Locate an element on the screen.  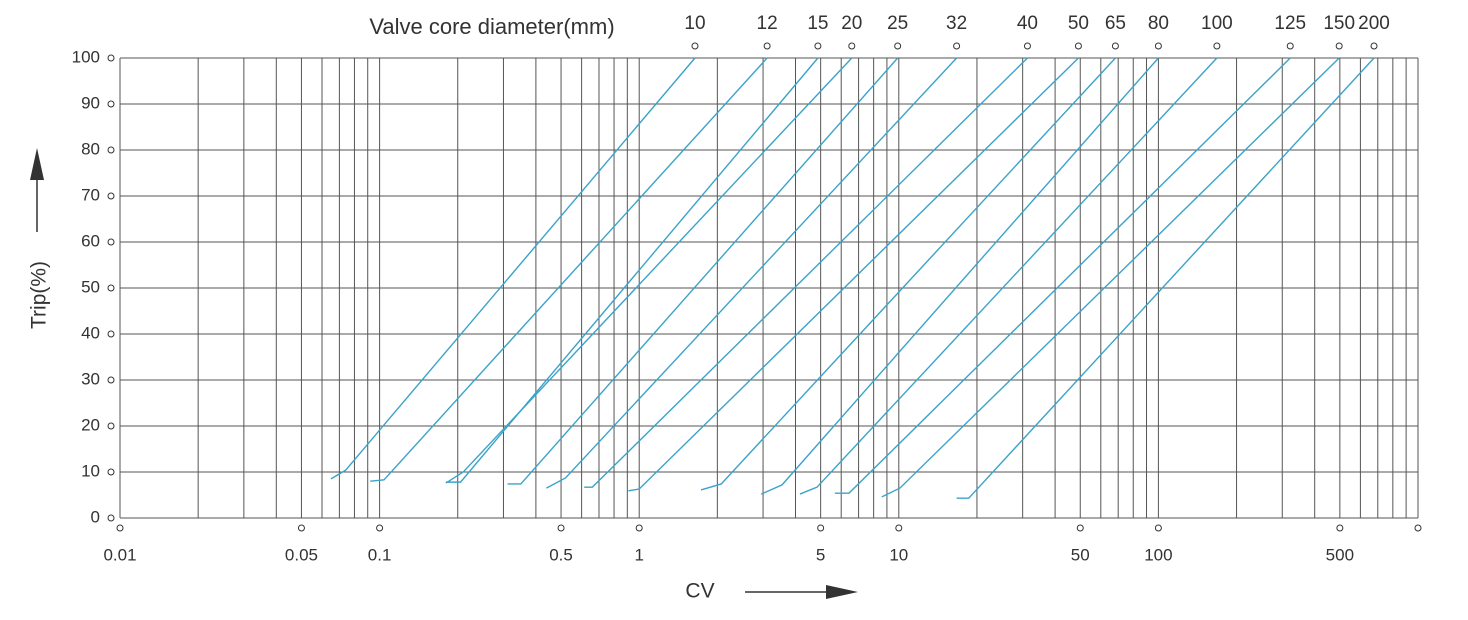
x-tick-label: 50 is located at coordinates (1080, 554).